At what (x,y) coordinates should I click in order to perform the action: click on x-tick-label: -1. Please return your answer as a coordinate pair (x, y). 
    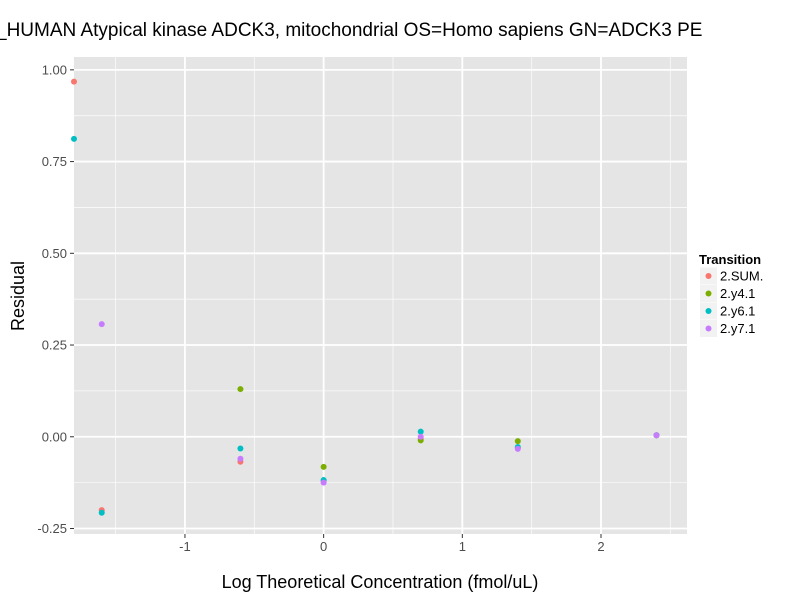
    Looking at the image, I should click on (185, 546).